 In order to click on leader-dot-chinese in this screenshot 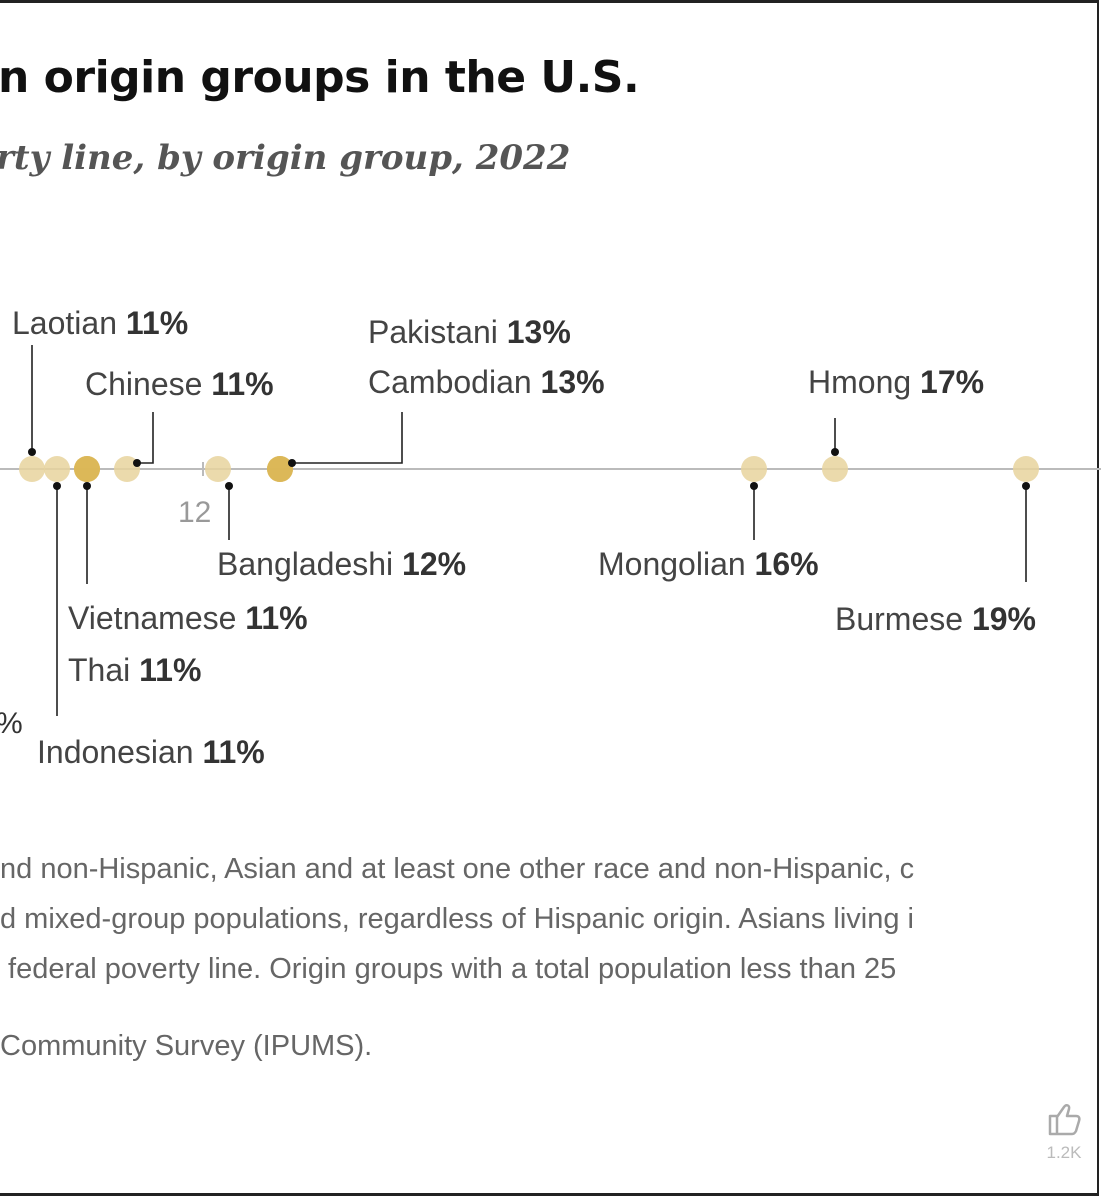, I will do `click(137, 463)`.